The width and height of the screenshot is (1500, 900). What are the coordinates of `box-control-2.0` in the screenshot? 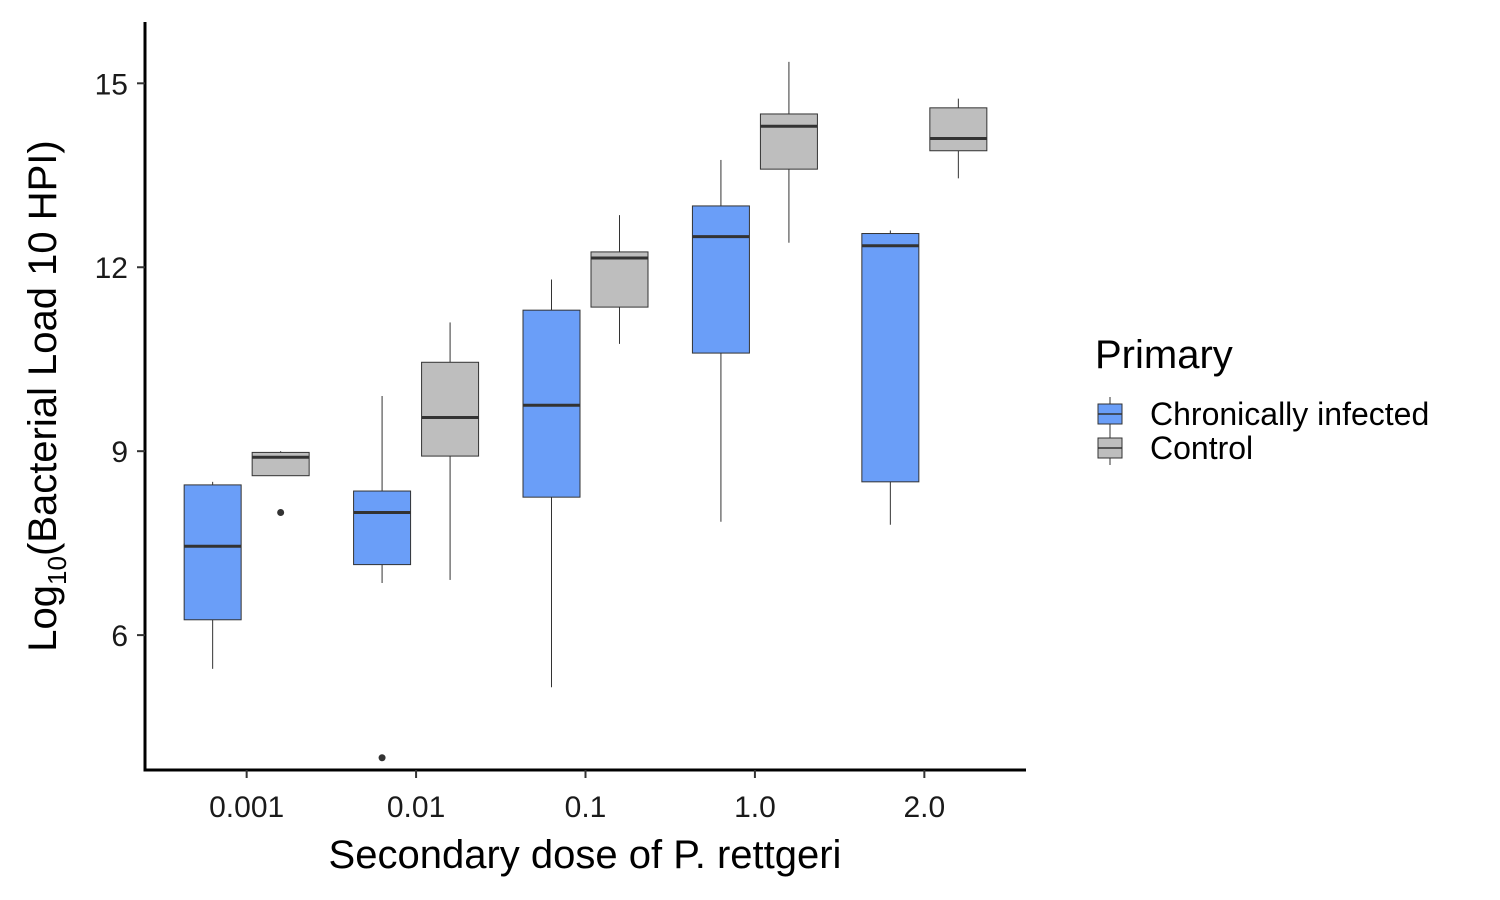 It's located at (958, 138).